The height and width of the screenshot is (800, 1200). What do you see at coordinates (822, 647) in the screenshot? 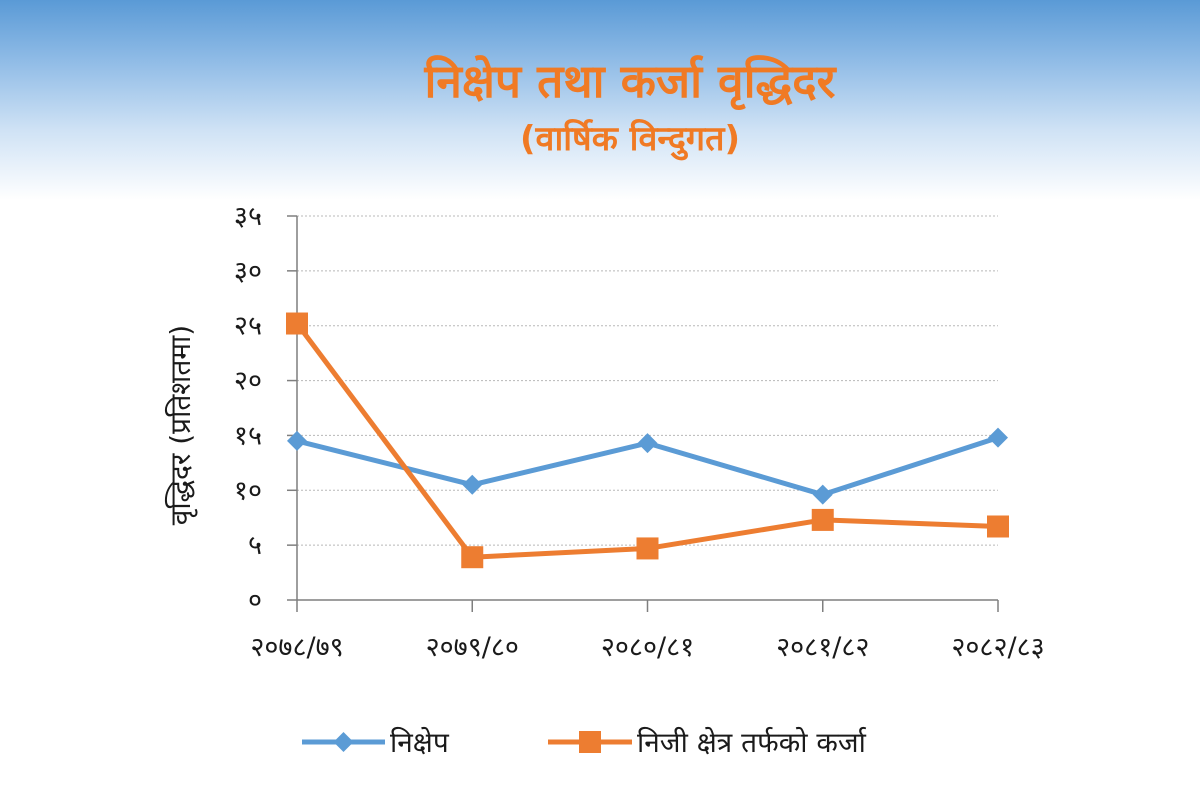
I see `x-tick-label: २०८१/८२` at bounding box center [822, 647].